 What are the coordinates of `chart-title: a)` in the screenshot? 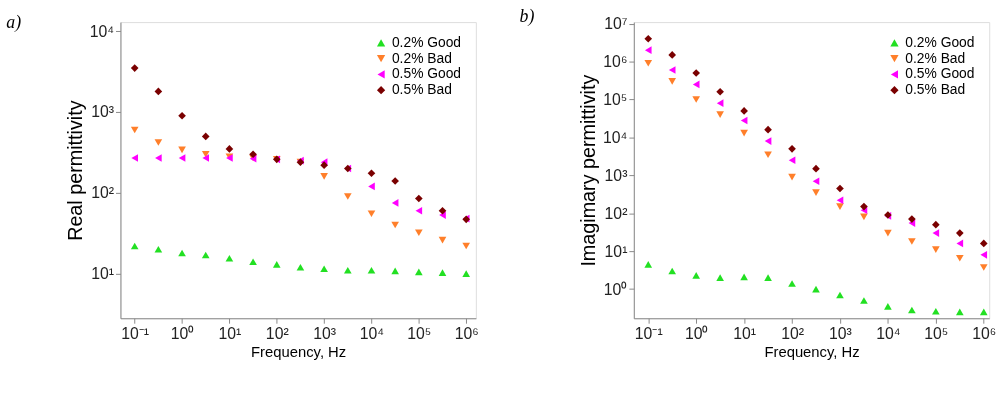 It's located at (14, 23).